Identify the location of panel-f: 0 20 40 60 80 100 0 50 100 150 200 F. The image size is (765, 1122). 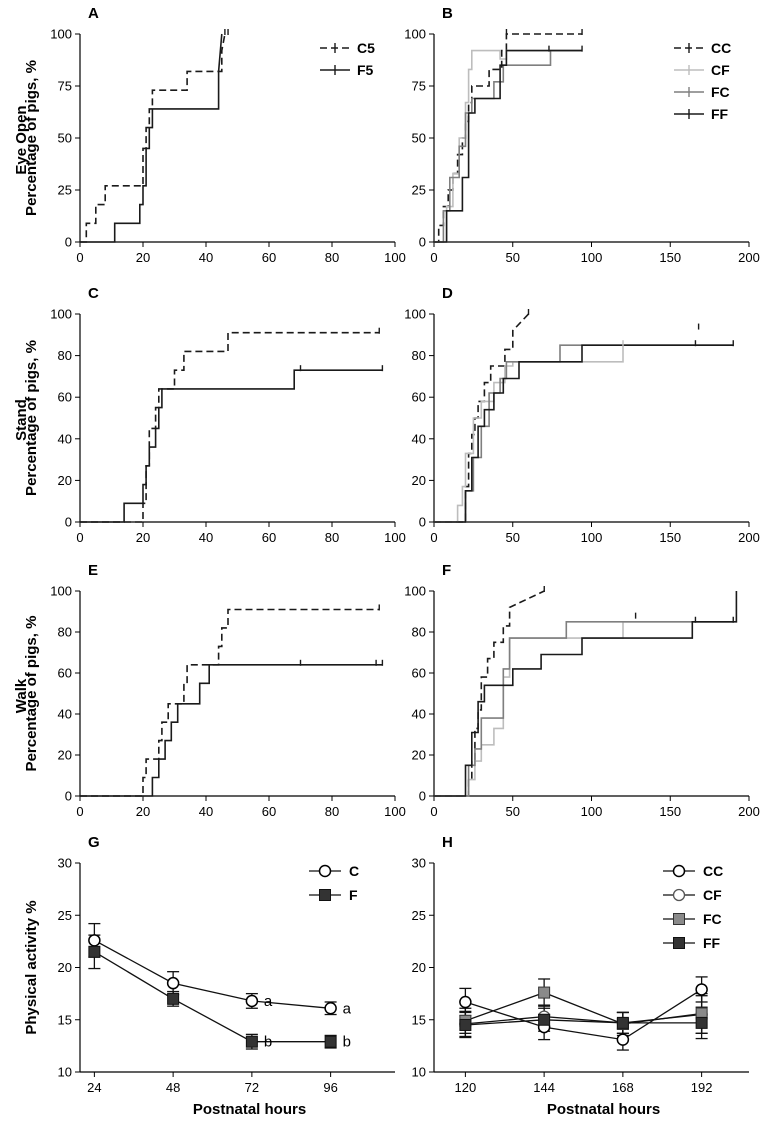
(582, 690).